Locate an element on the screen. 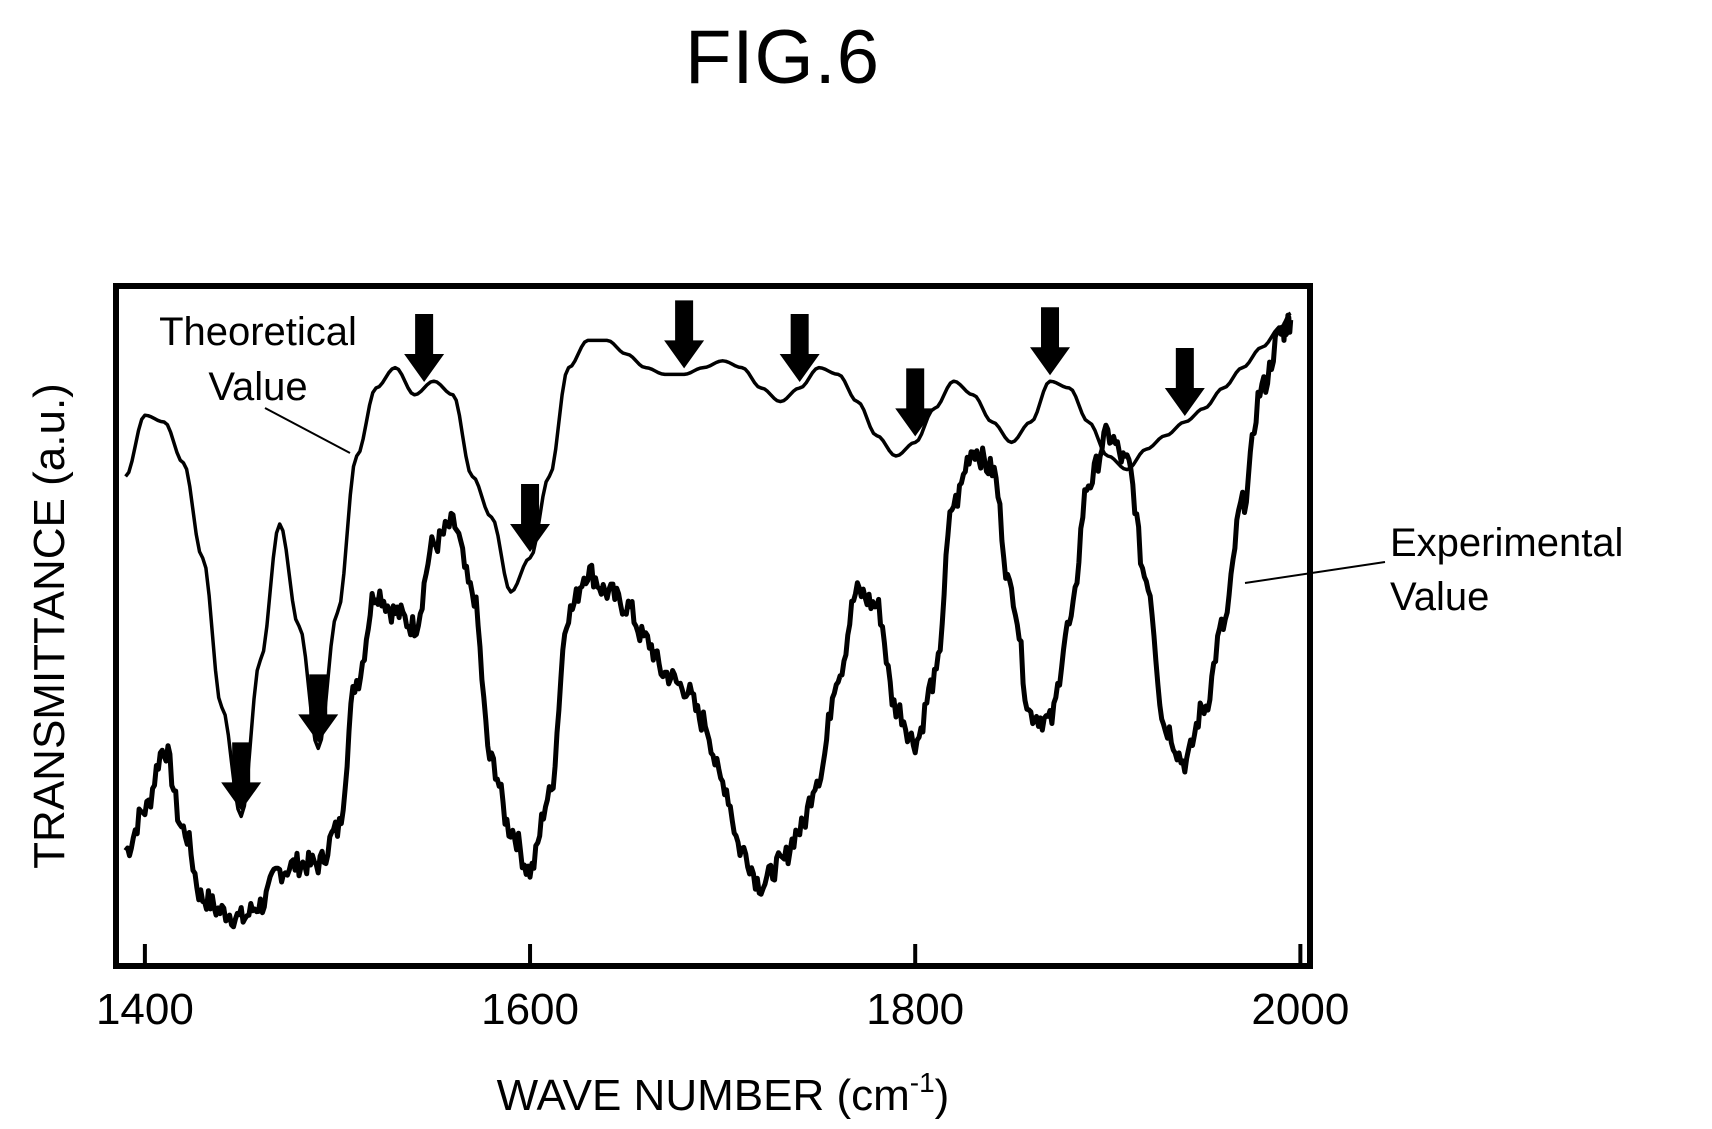  annotation-experimental-line2: Value is located at coordinates (1439, 597).